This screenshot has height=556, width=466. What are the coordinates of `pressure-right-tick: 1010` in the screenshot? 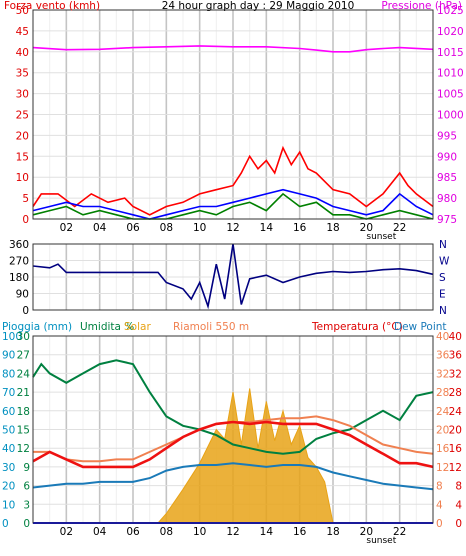 It's located at (450, 74).